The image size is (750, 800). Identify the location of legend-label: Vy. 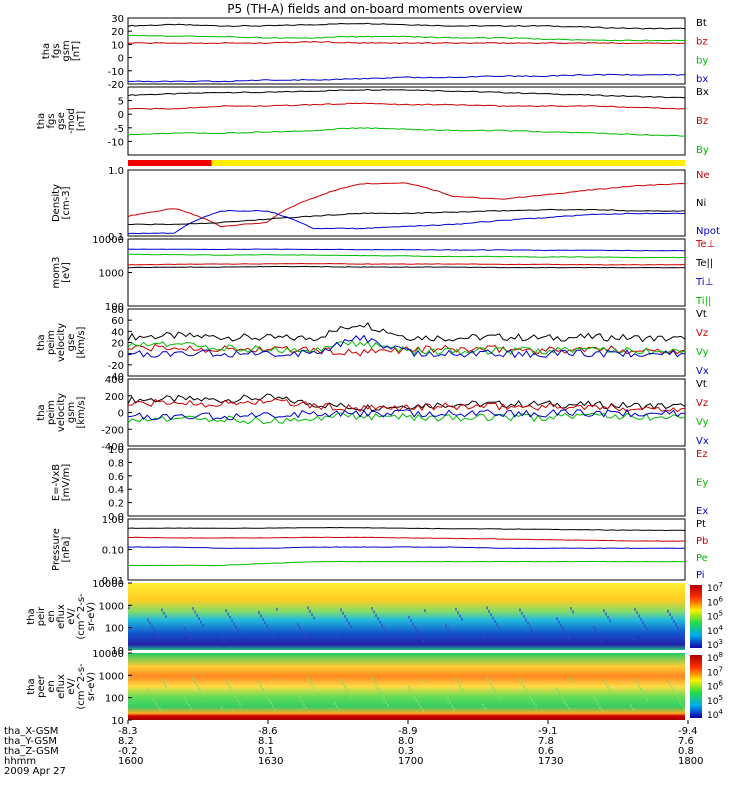
(702, 352).